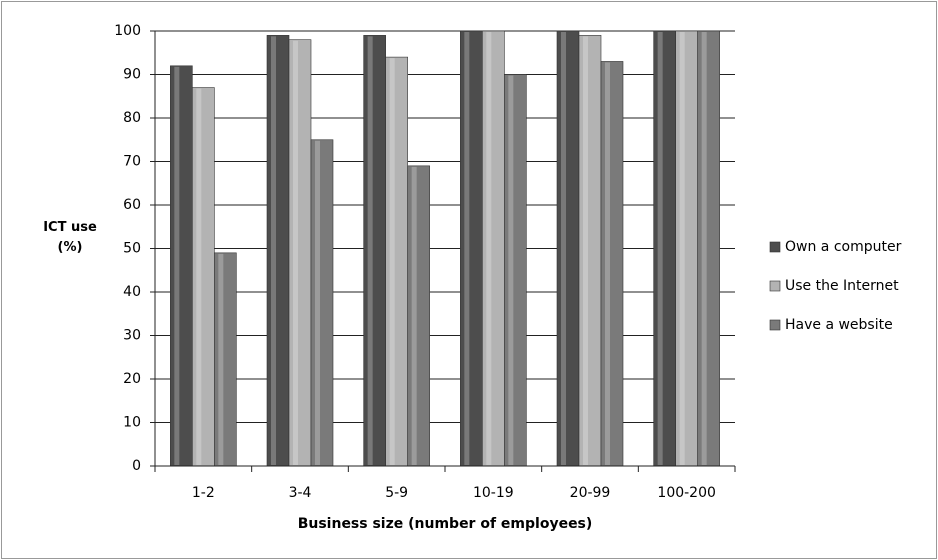 The width and height of the screenshot is (938, 560). What do you see at coordinates (842, 286) in the screenshot?
I see `legend-label: Use the Internet` at bounding box center [842, 286].